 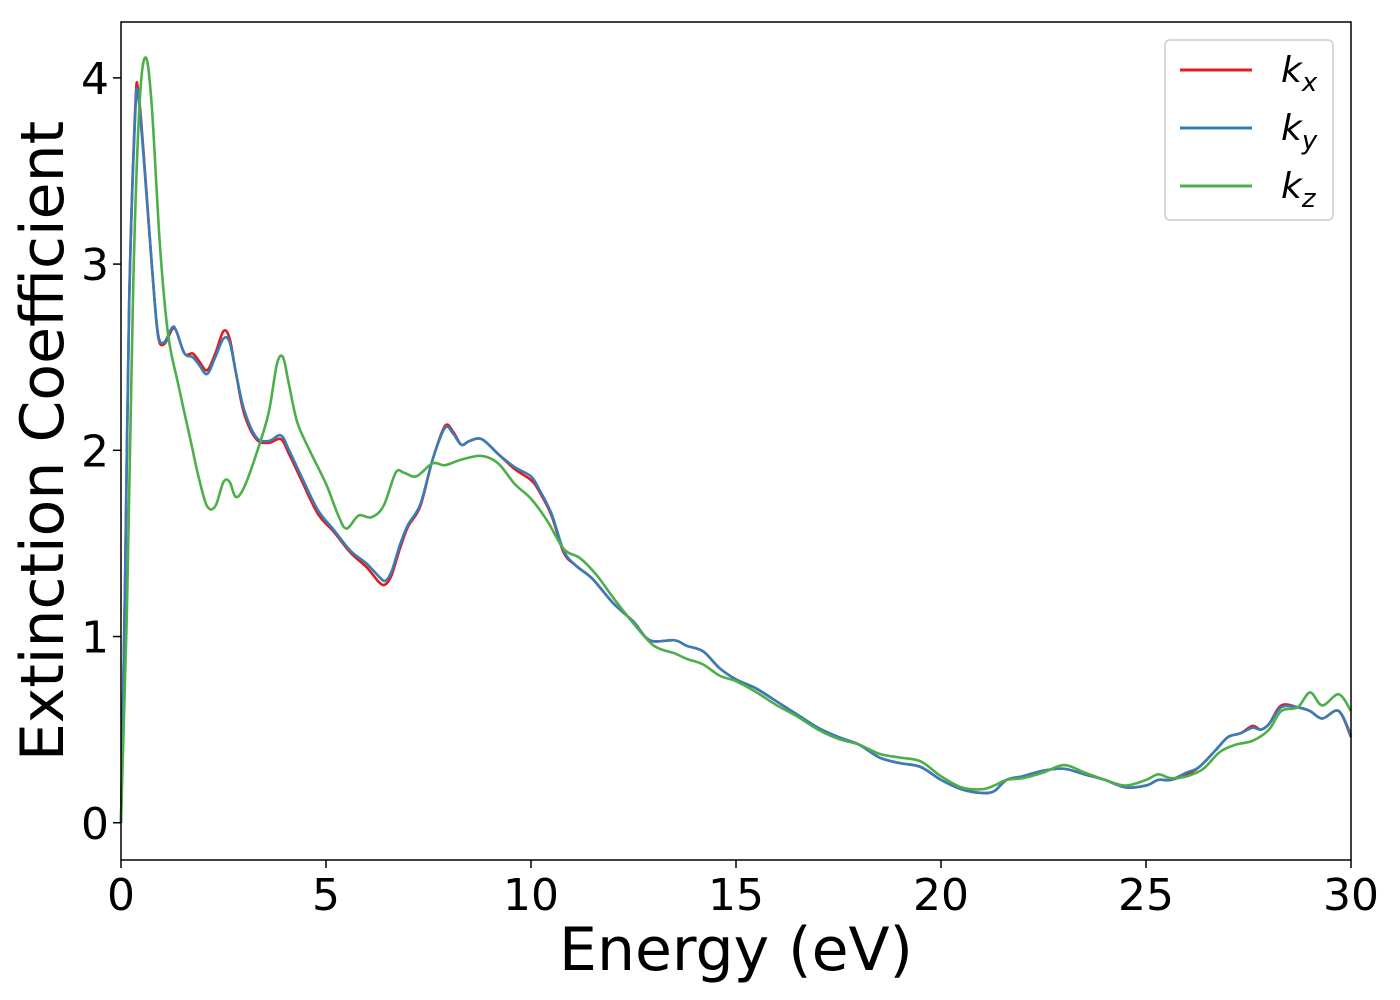 I want to click on y-tick-label: 0, so click(x=95, y=824).